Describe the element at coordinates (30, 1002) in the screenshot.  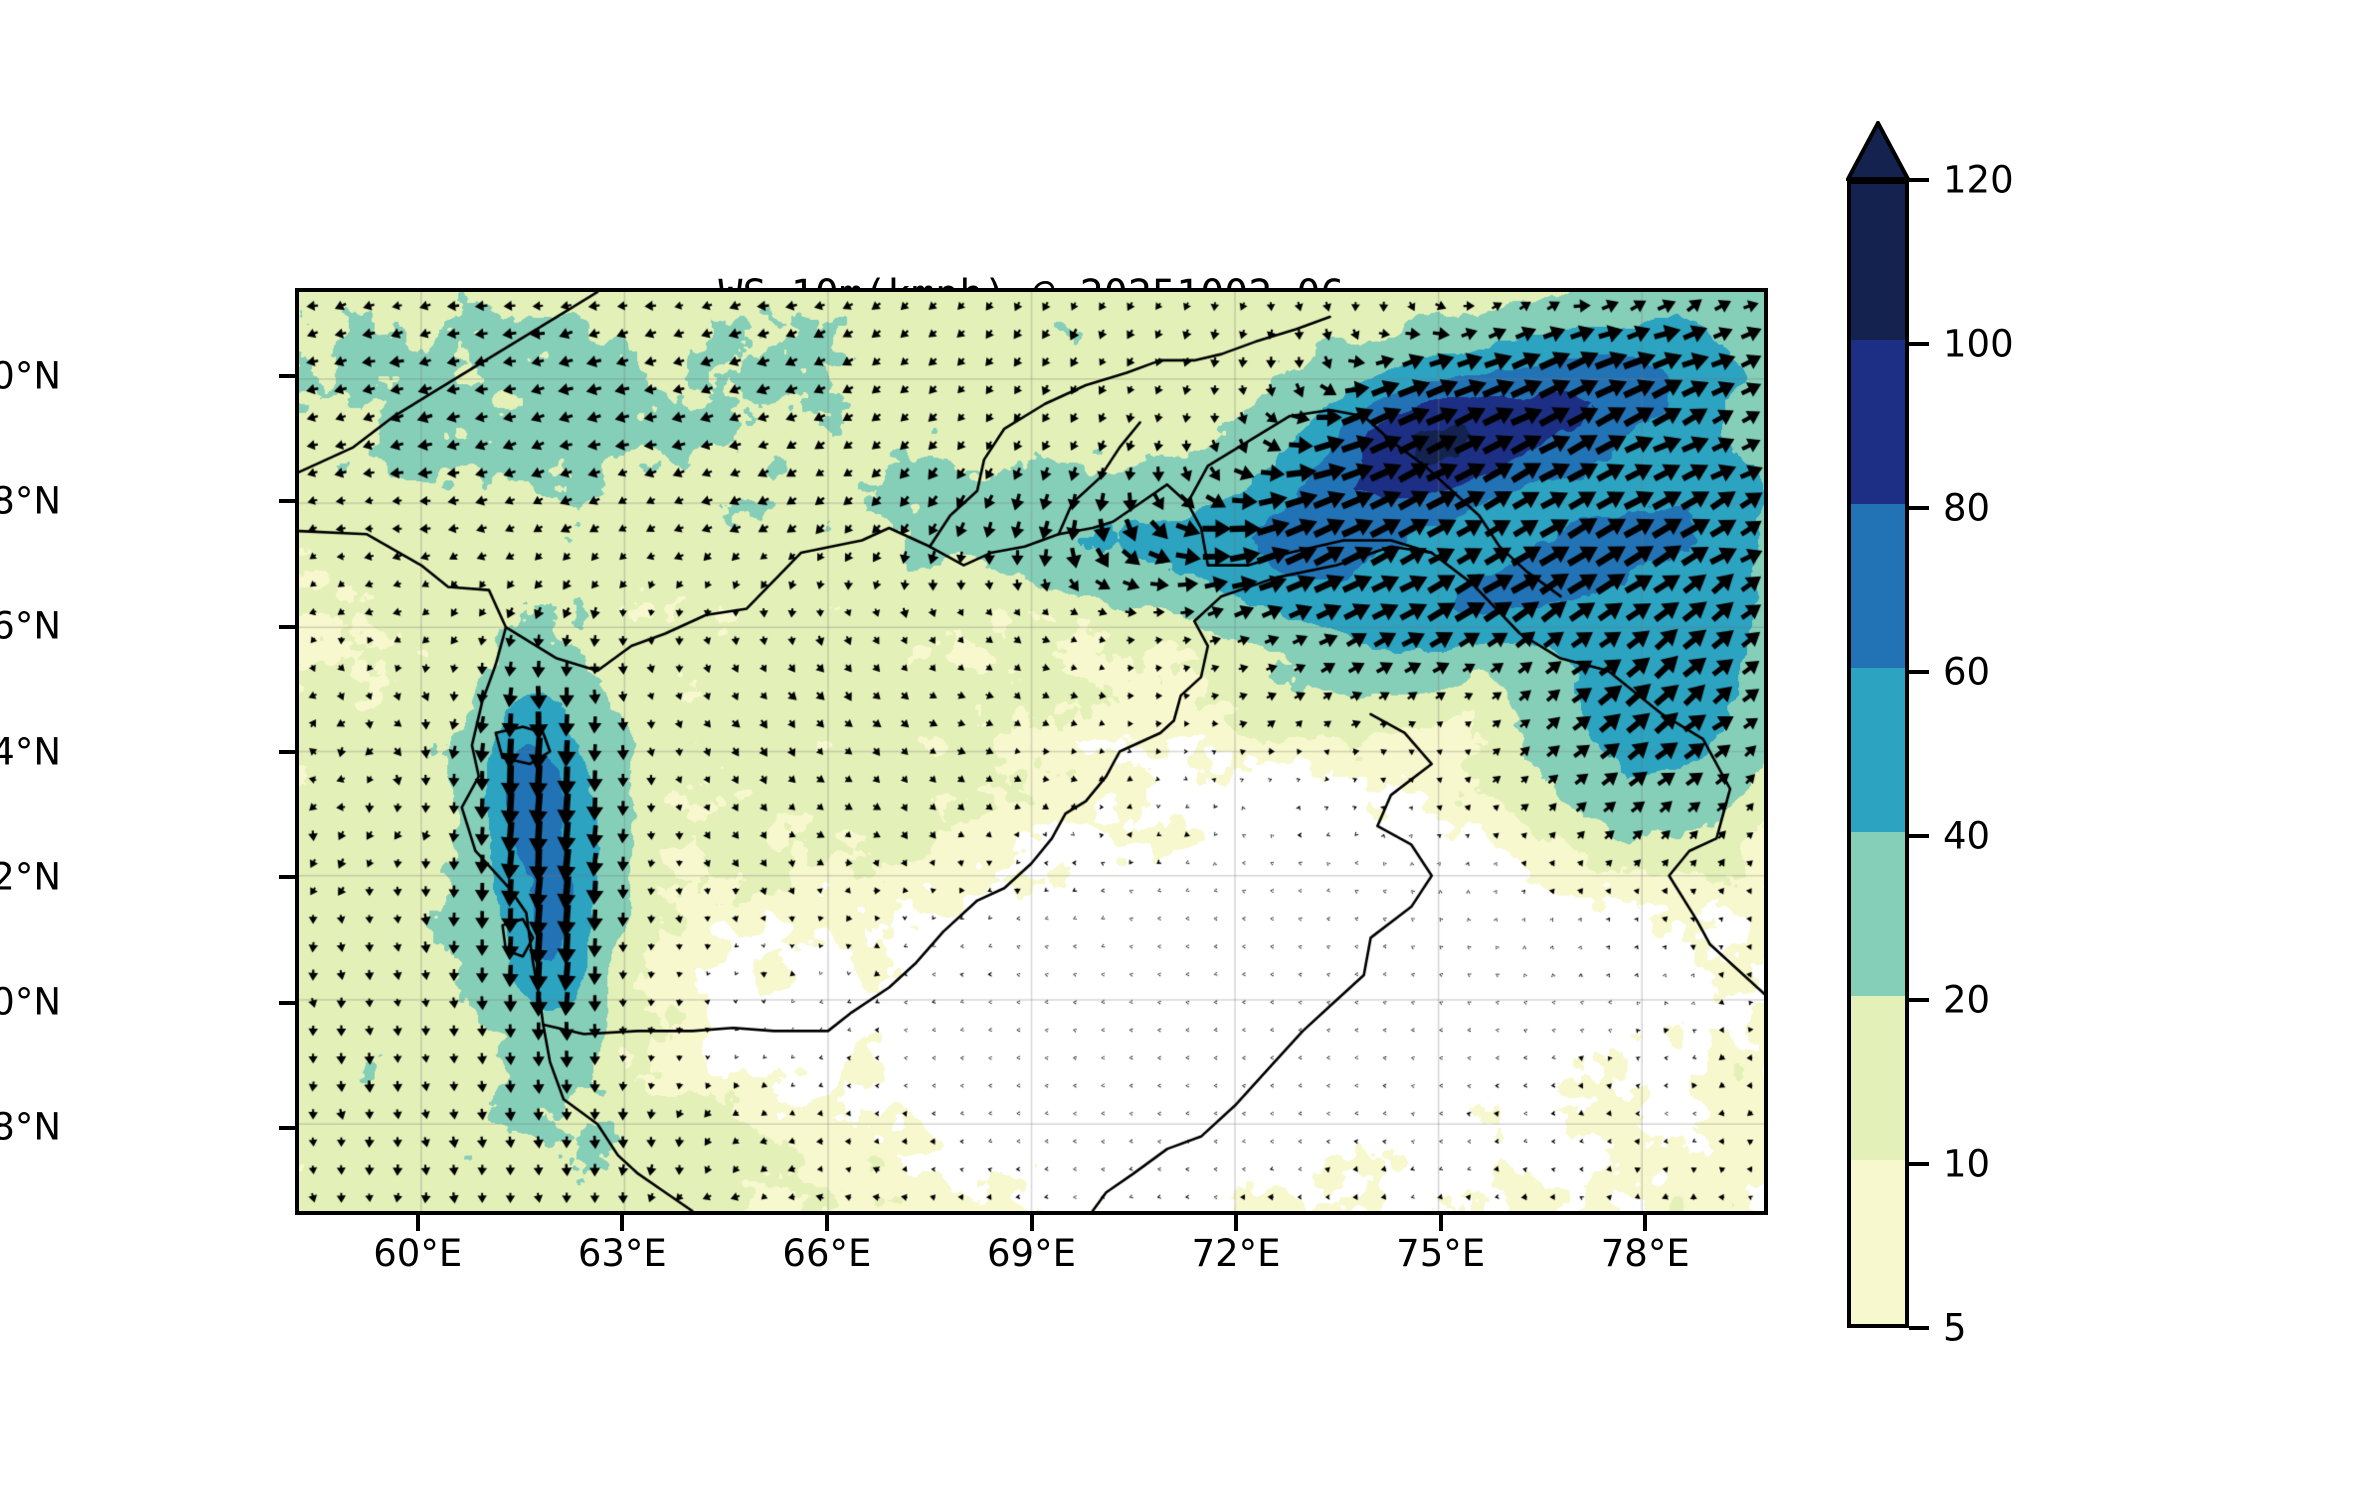
I see `latitude-tick-label: 30°N` at that location.